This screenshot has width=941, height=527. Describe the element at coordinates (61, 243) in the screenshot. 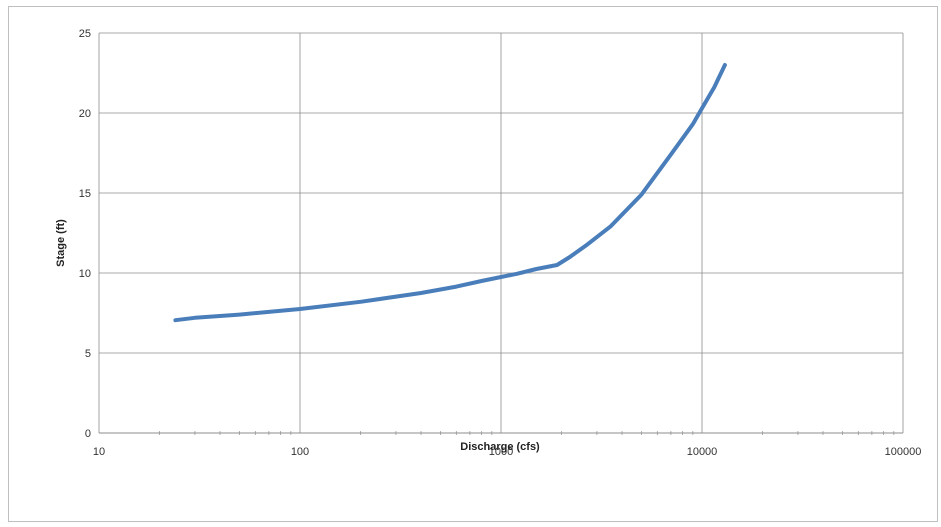

I see `y-axis-title: Stage (ft)` at that location.